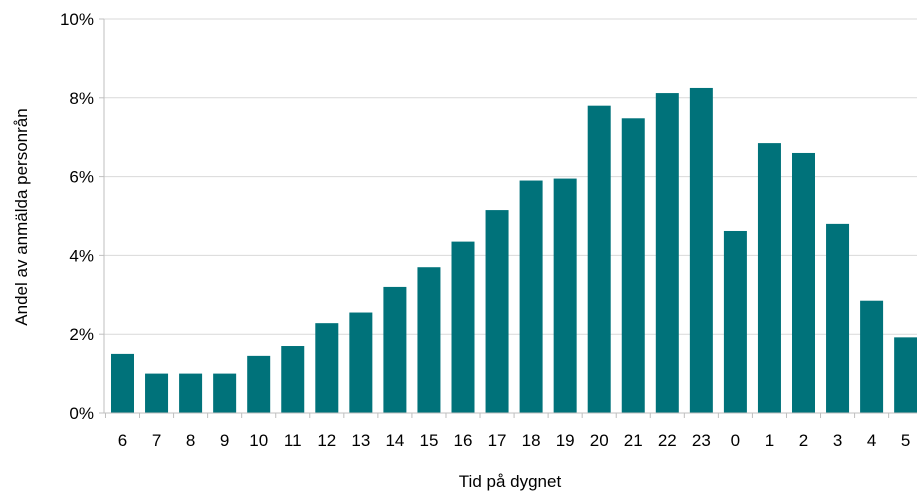 The image size is (917, 495). I want to click on x-tick-label: 23, so click(701, 440).